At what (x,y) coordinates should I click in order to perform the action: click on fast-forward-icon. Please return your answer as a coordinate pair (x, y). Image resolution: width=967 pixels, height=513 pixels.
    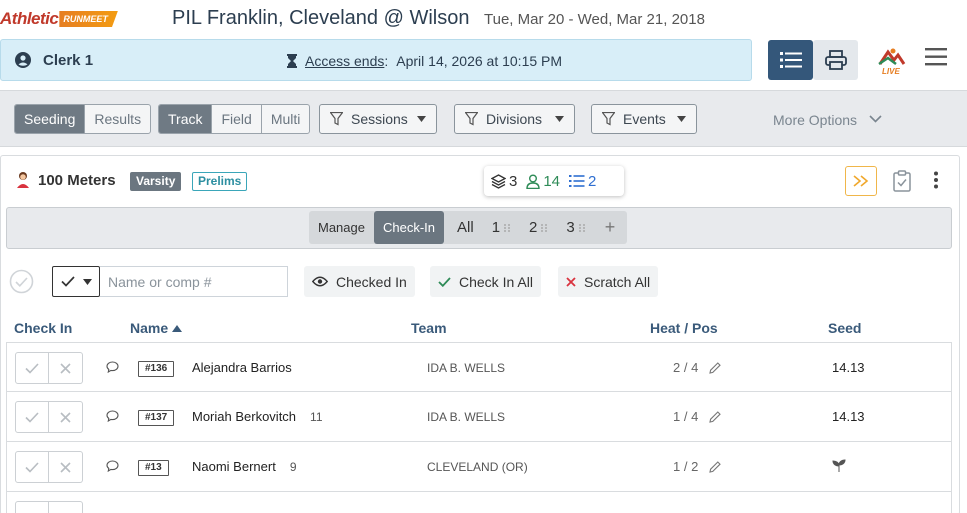
    Looking at the image, I should click on (861, 181).